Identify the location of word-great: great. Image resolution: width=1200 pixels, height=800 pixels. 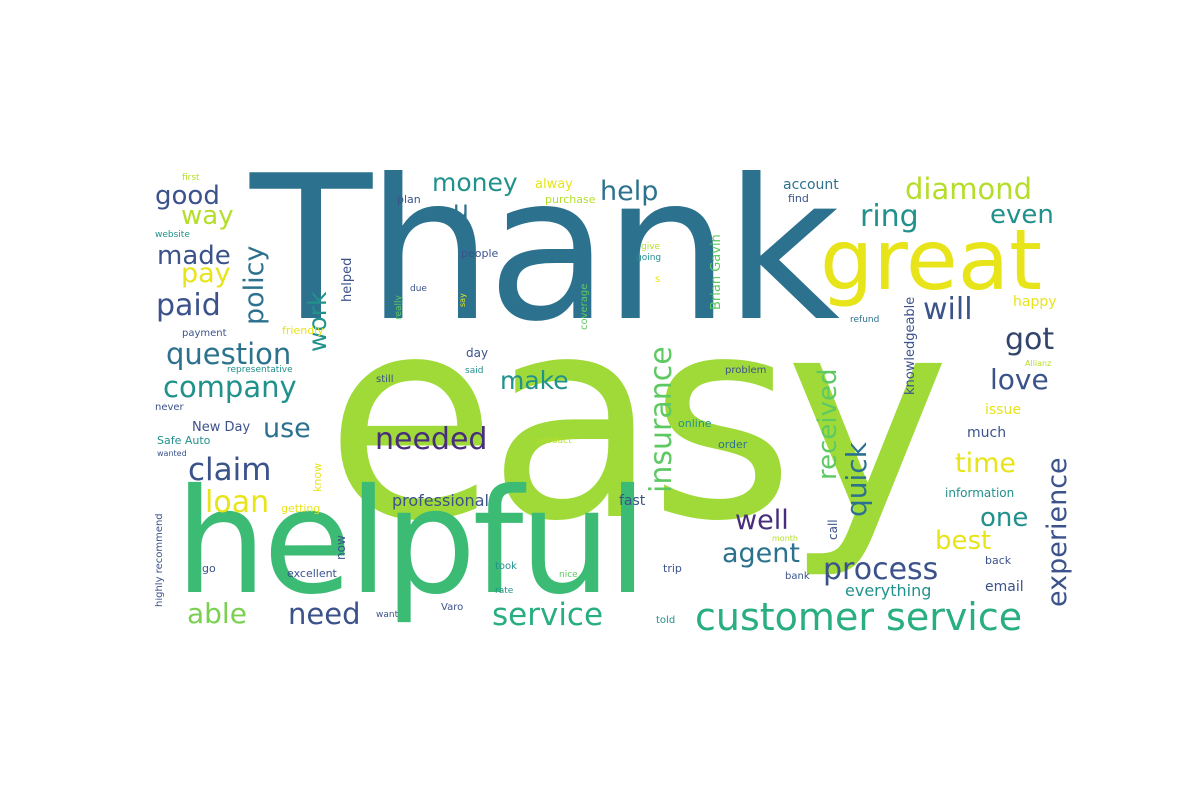
(931, 260).